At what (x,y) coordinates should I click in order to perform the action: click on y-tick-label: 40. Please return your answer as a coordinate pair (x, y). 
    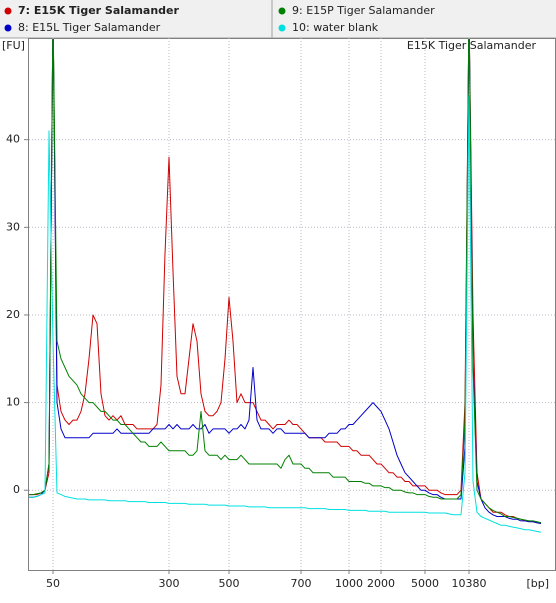
    Looking at the image, I should click on (13, 139).